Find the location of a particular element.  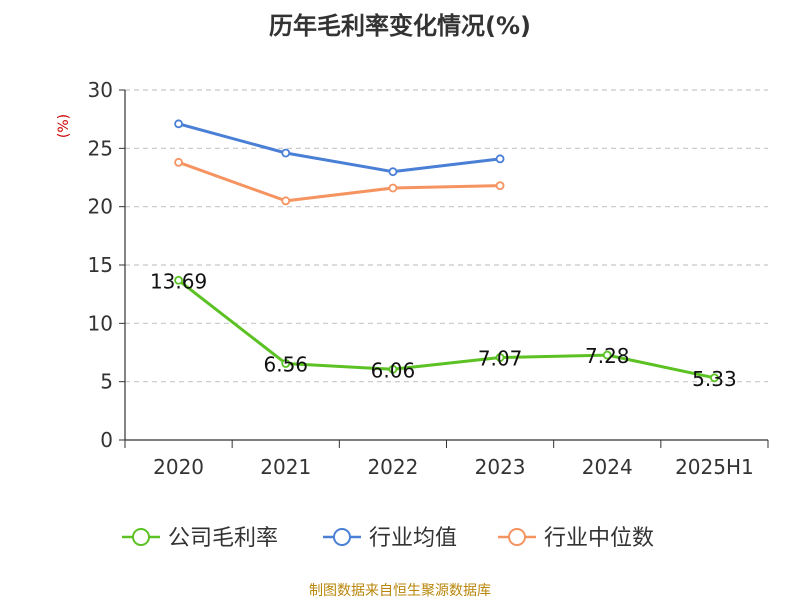

y-tick-label: 5 is located at coordinates (106, 382).